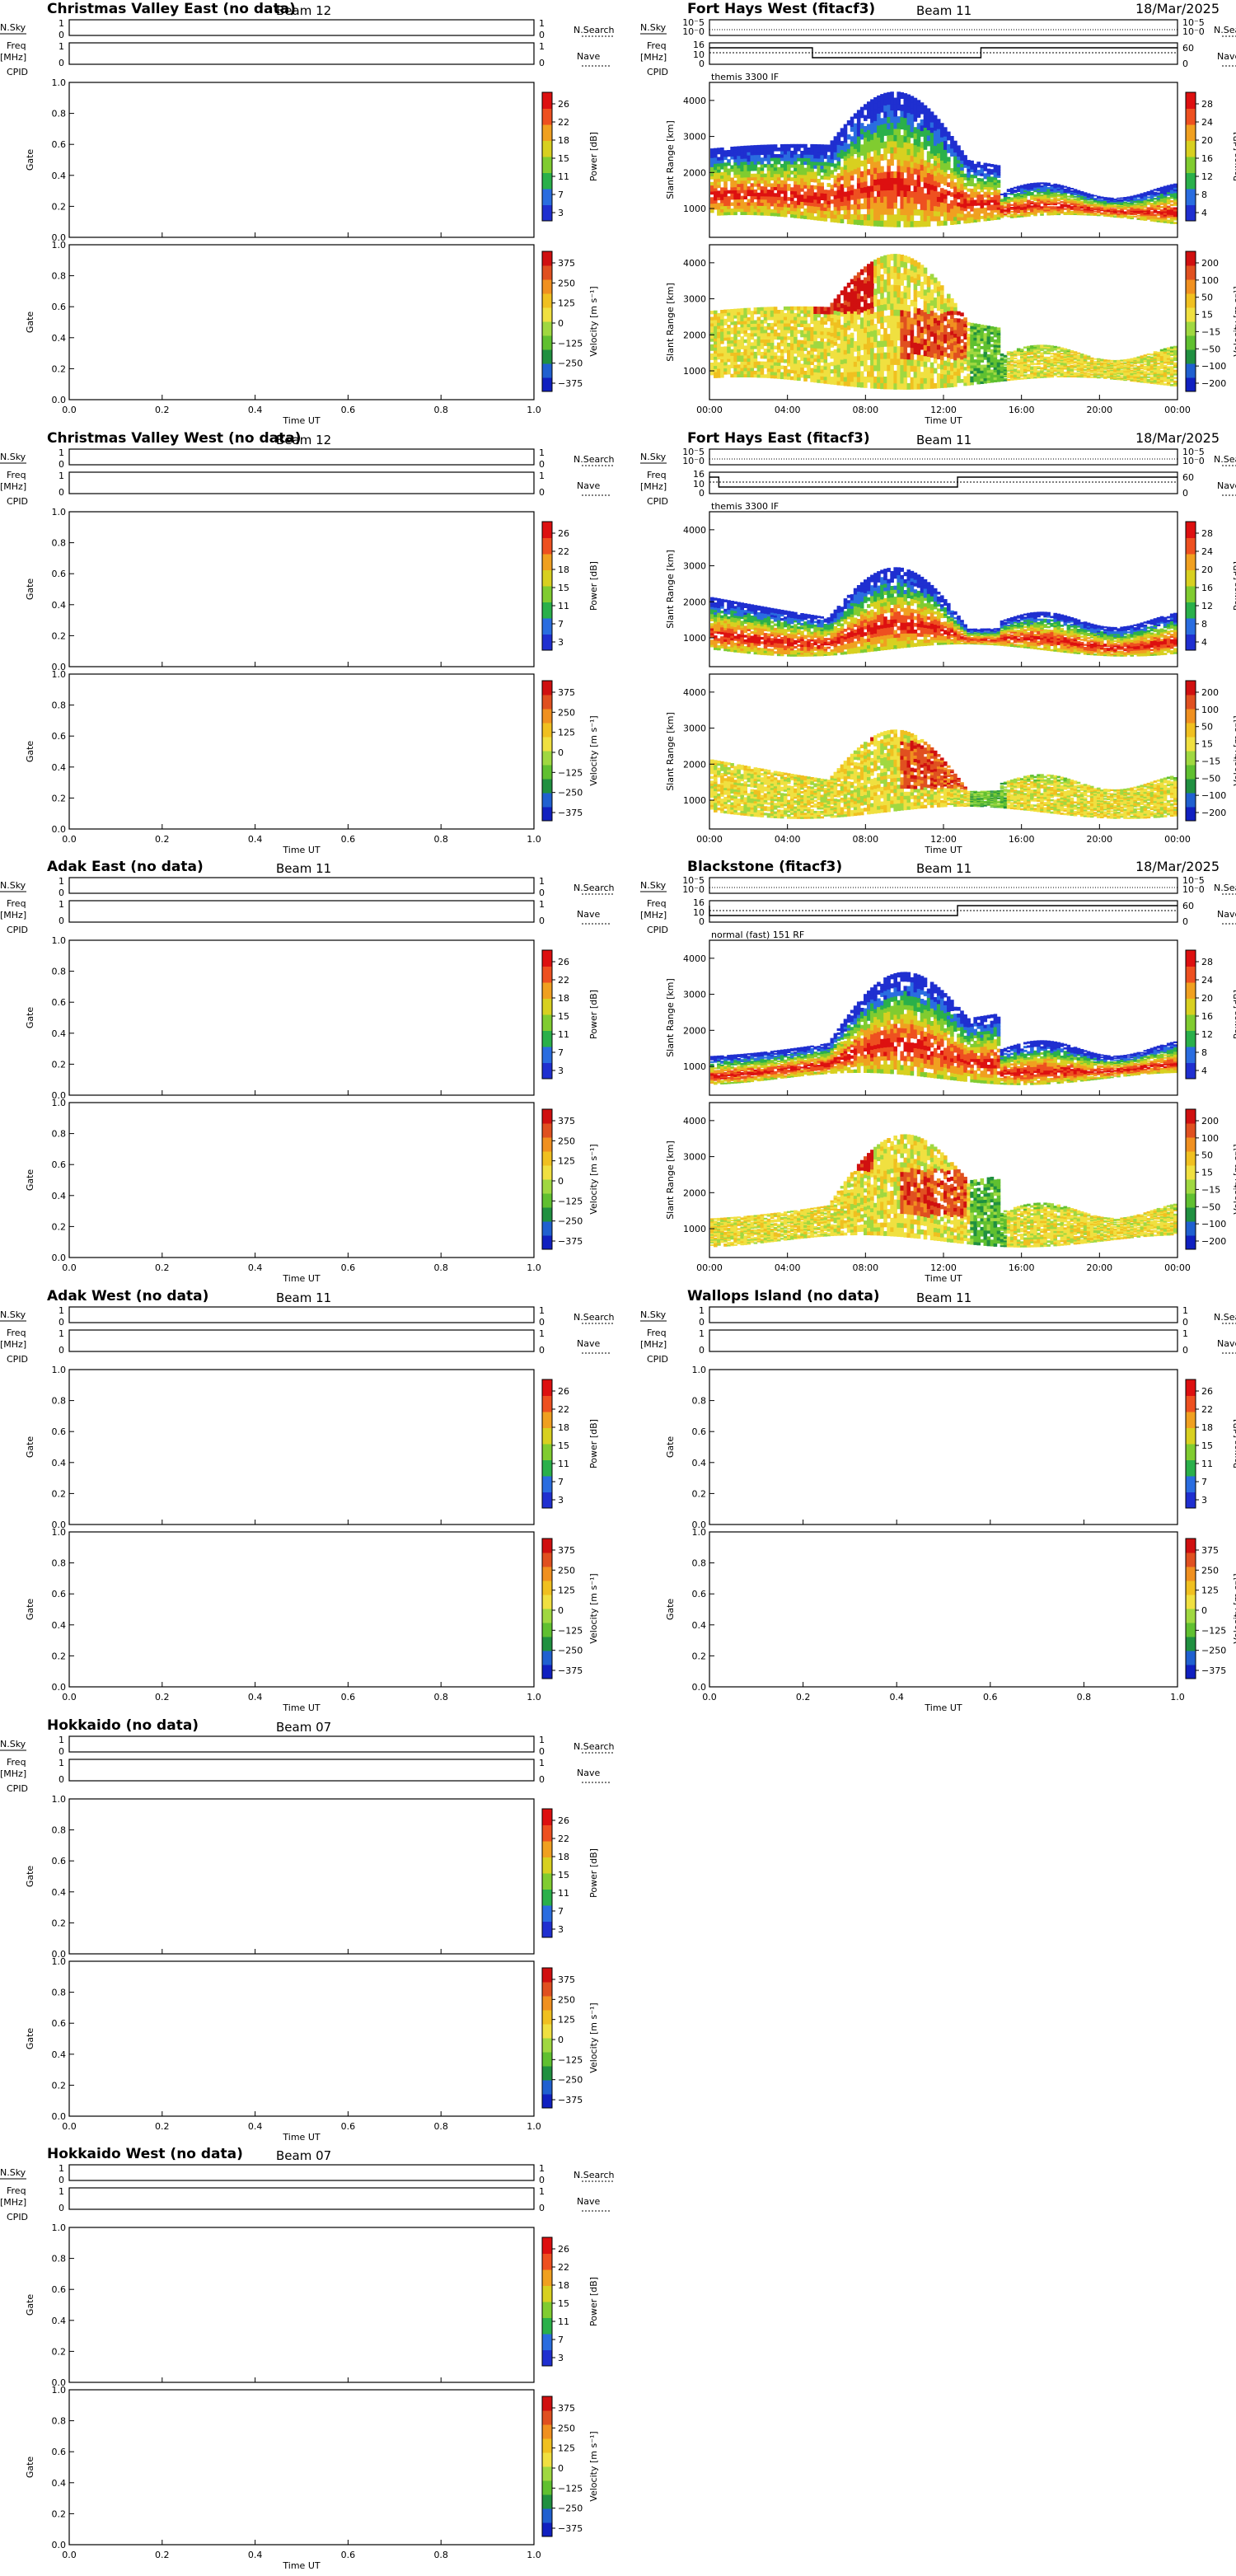 Image resolution: width=1236 pixels, height=2576 pixels. I want to click on nsearch-label: N.Search, so click(1225, 30).